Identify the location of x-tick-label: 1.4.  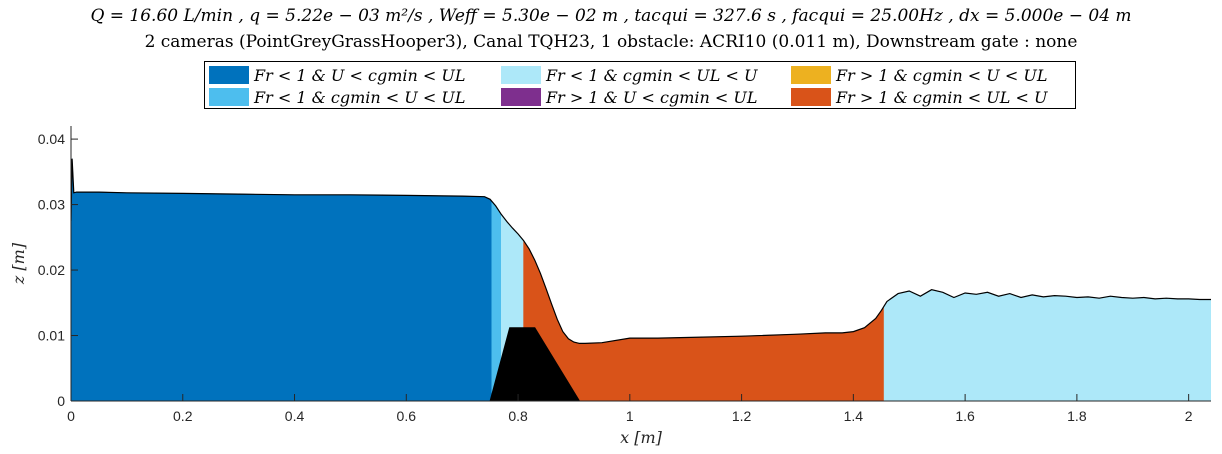
(854, 416).